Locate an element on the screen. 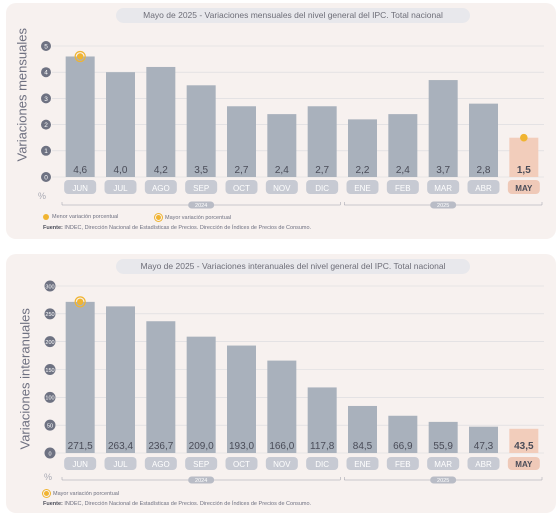 This screenshot has height=516, width=560. y-tick-label: 1 is located at coordinates (46, 151).